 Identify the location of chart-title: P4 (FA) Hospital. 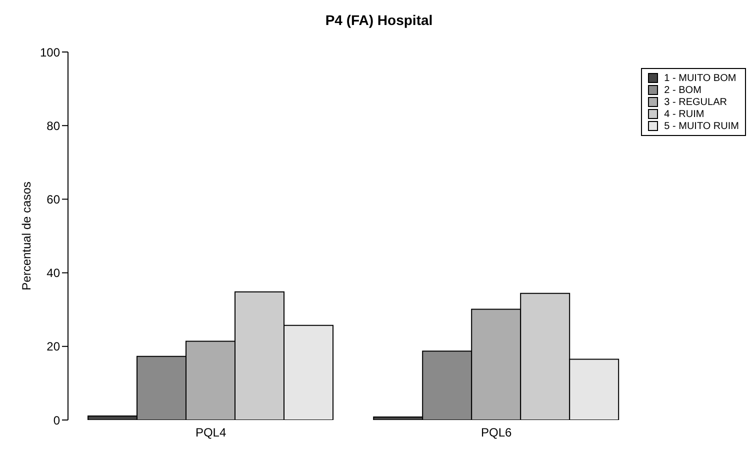
(379, 20).